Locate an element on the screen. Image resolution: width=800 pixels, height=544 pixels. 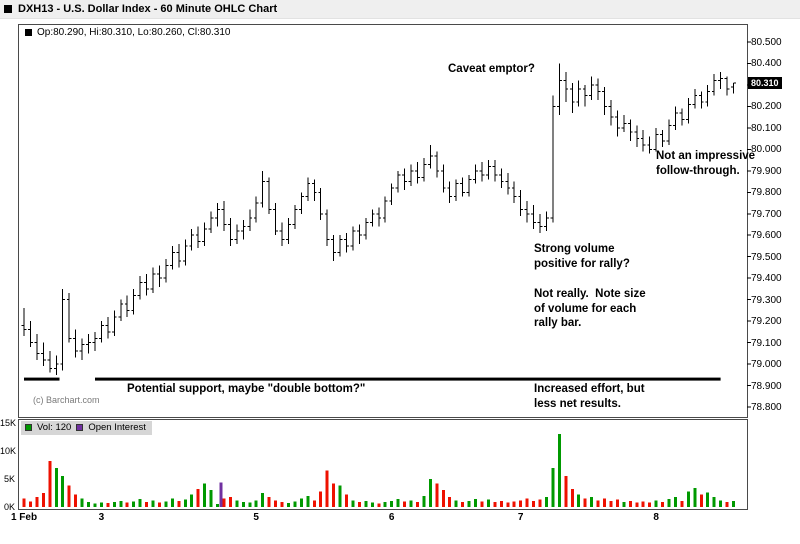
price-tick-label: 79.200 is located at coordinates (766, 322).